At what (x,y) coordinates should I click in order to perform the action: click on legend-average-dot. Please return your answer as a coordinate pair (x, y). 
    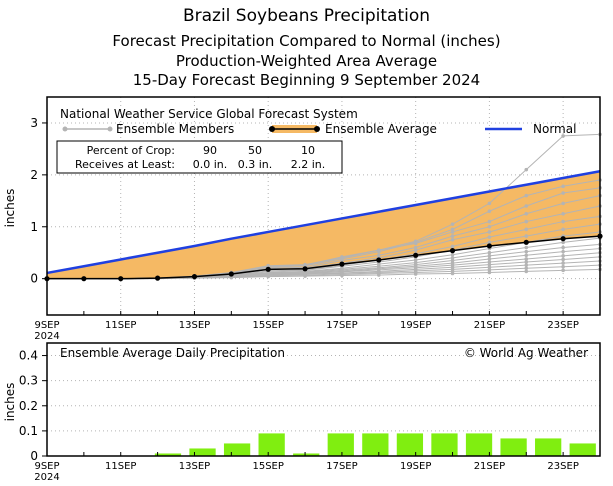
    Looking at the image, I should click on (317, 129).